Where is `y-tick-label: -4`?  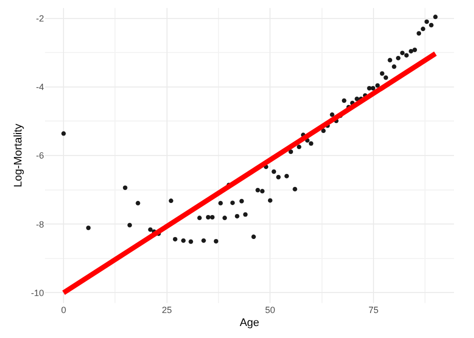
y-tick-label: -4 is located at coordinates (40, 87).